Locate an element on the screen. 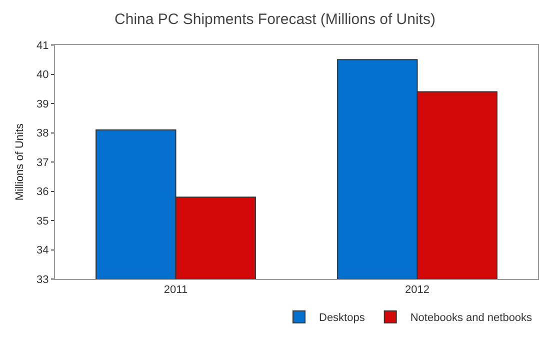  y-axis-title: Millions of Units is located at coordinates (20, 161).